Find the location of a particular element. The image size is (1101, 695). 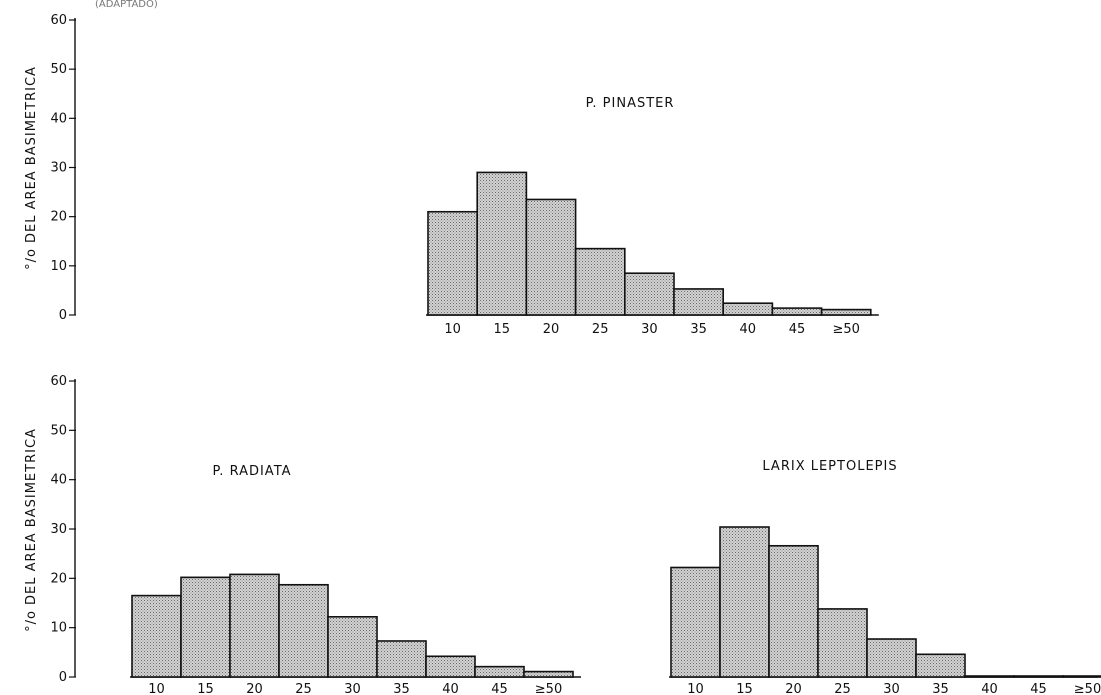

chart-title: LARIX LEPTOLEPIS is located at coordinates (829, 466).